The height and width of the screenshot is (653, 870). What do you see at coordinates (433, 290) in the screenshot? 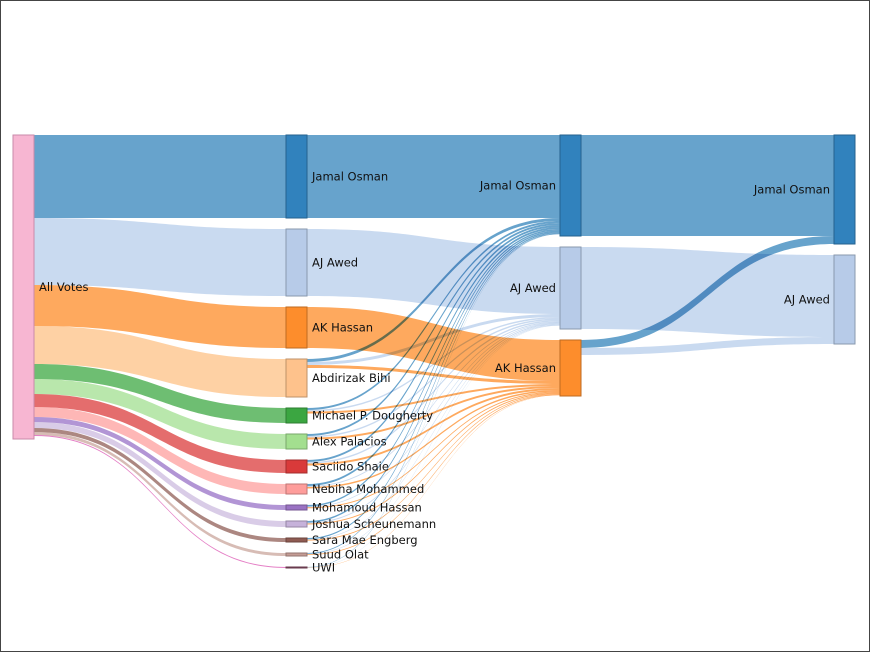
I see `link-abdirizak-bihi-r1-to-jamal-osman-r2` at bounding box center [433, 290].